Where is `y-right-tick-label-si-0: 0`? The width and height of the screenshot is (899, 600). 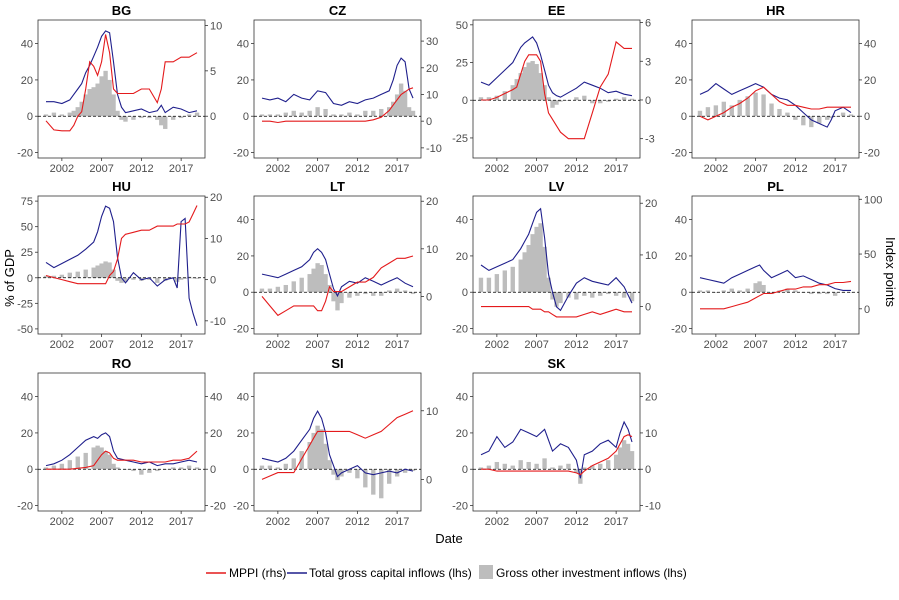
y-right-tick-label-si-0: 0 is located at coordinates (429, 480).